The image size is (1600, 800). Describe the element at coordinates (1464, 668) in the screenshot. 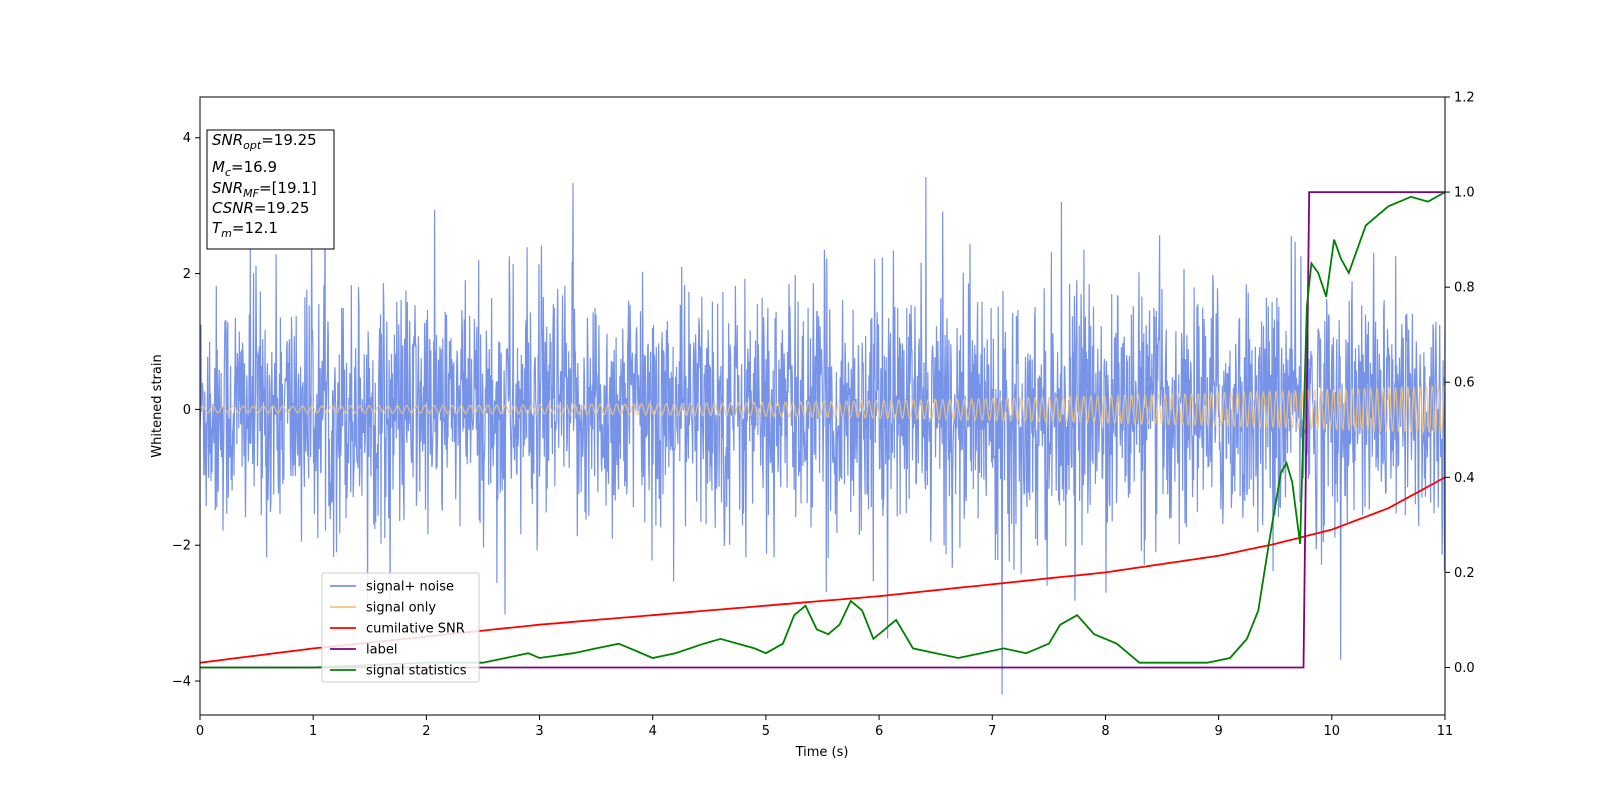

I see `y-right-tick-label: 0.0` at that location.